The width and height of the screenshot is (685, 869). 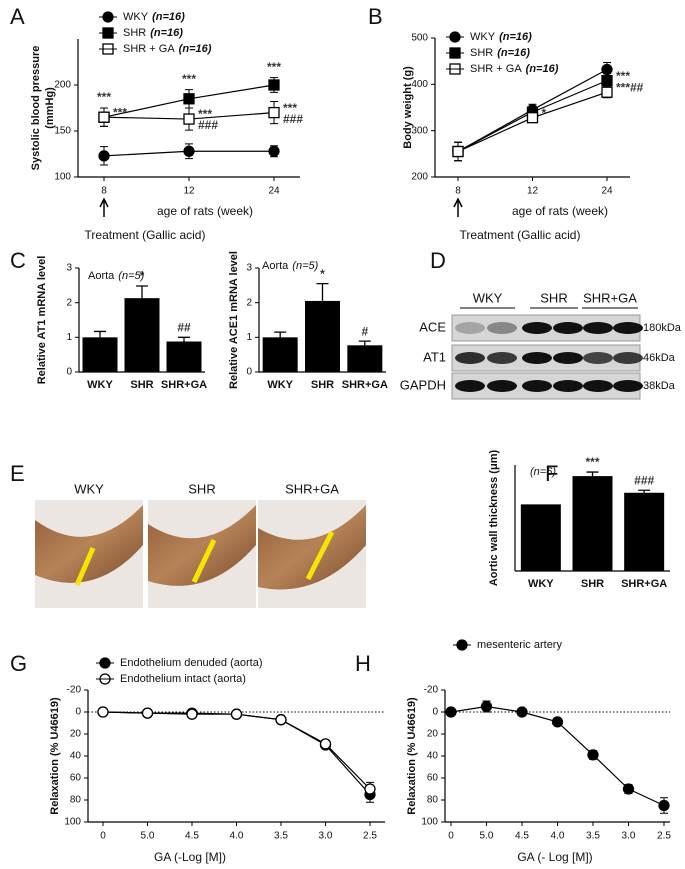 What do you see at coordinates (149, 49) in the screenshot?
I see `legend-label: SHR + GA` at bounding box center [149, 49].